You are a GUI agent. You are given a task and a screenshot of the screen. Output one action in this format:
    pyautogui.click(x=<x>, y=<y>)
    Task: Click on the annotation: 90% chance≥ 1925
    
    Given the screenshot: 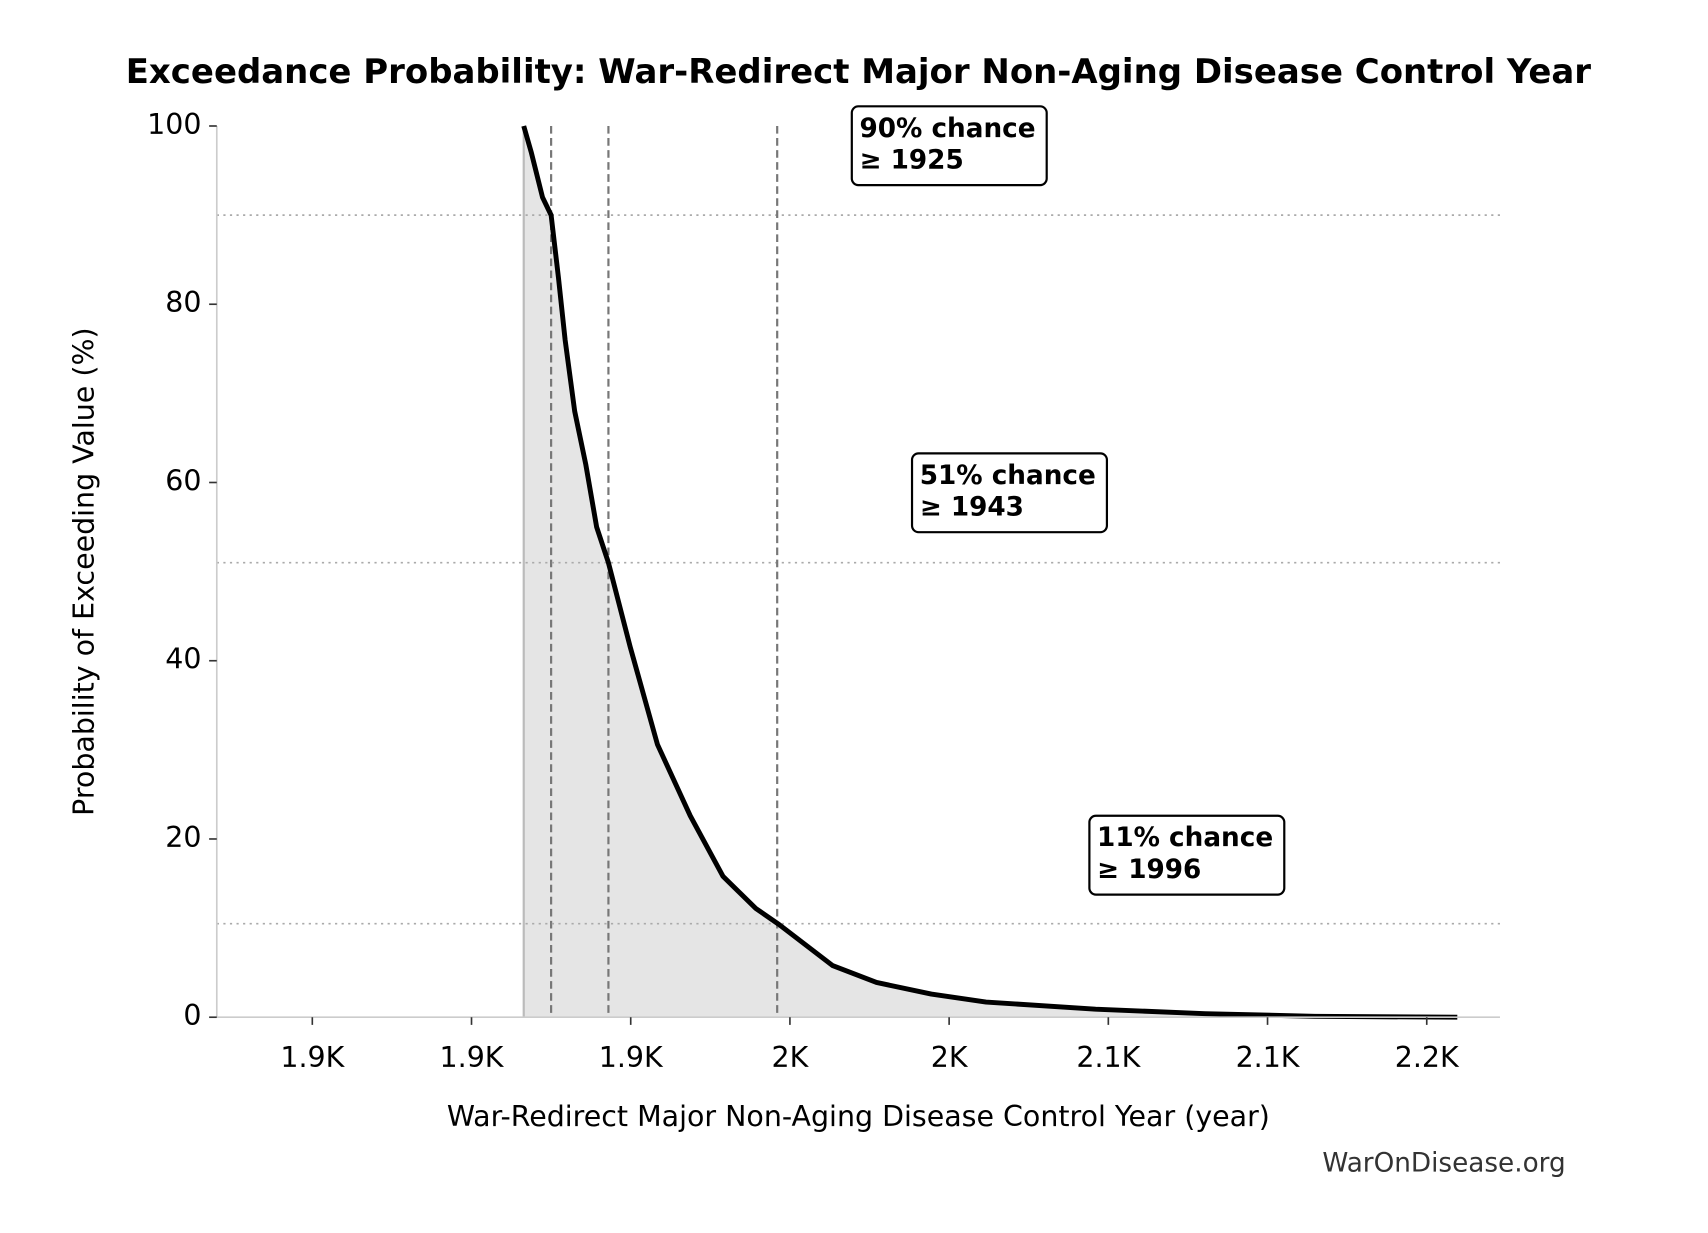 What is the action you would take?
    pyautogui.click(x=949, y=146)
    